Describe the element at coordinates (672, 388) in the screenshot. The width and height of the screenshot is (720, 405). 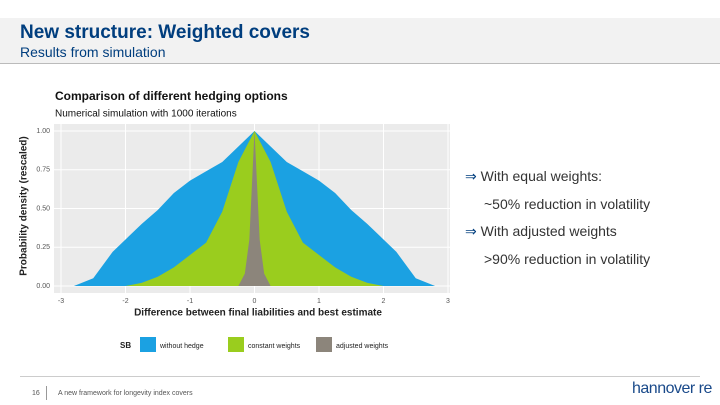
I see `logo: hannover re` at that location.